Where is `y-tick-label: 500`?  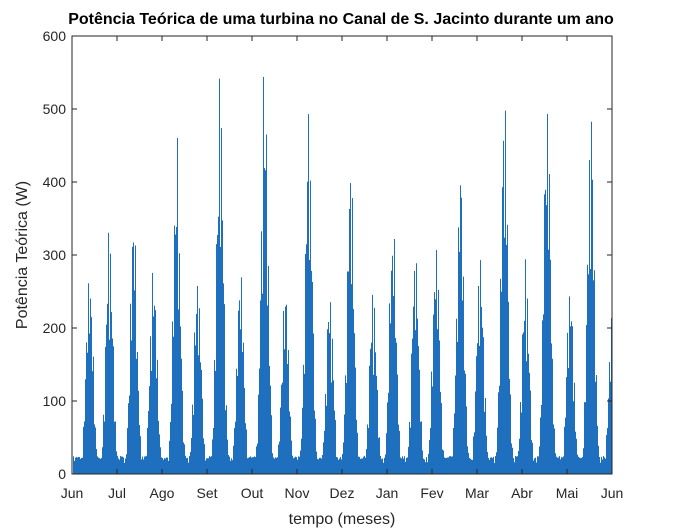 y-tick-label: 500 is located at coordinates (55, 109).